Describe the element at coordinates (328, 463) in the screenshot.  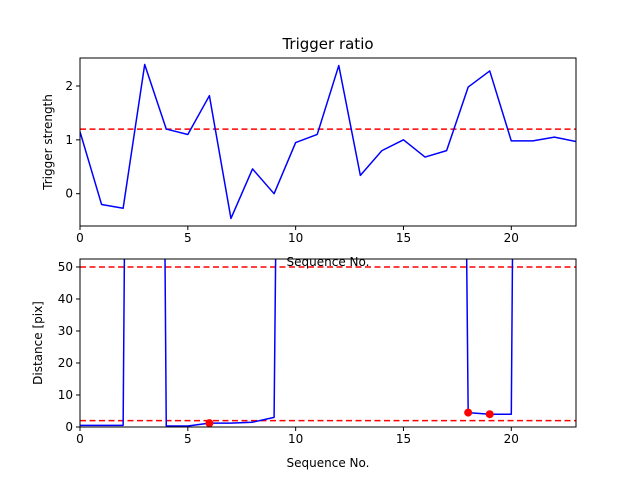
I see `x-axis-label: Sequence No.` at that location.